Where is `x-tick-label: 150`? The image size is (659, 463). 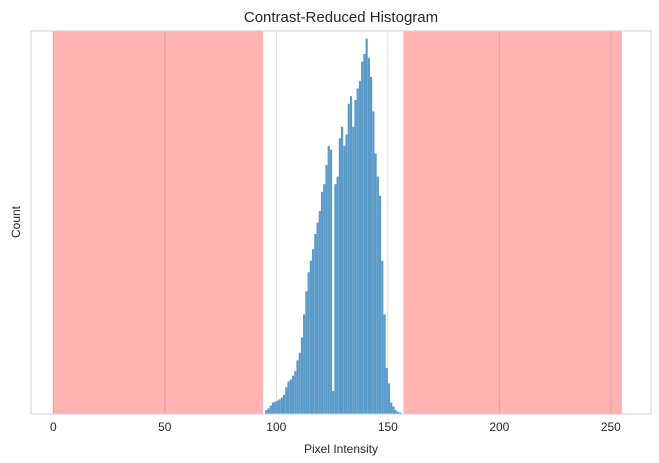
x-tick-label: 150 is located at coordinates (388, 427).